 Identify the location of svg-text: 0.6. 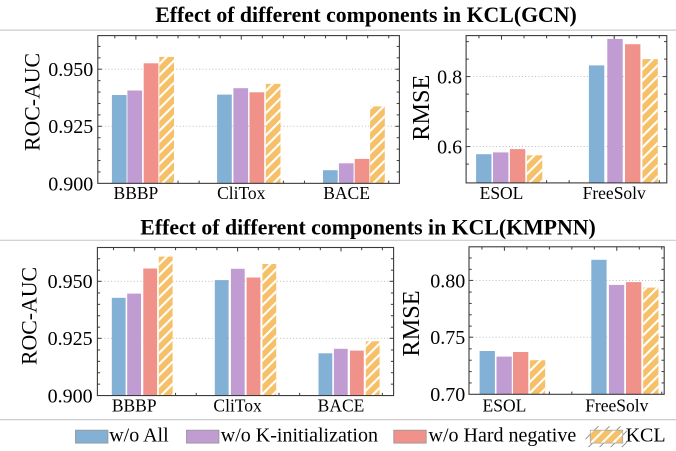
(449, 148).